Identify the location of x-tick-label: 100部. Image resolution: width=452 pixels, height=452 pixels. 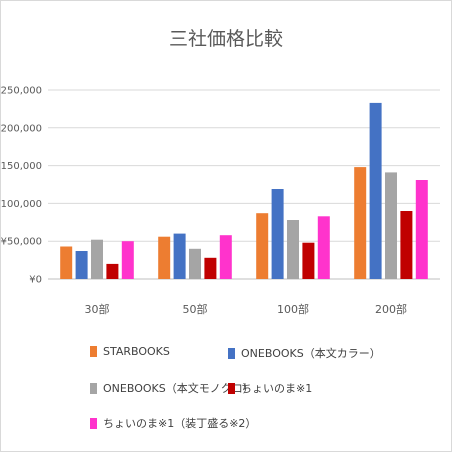
(293, 309).